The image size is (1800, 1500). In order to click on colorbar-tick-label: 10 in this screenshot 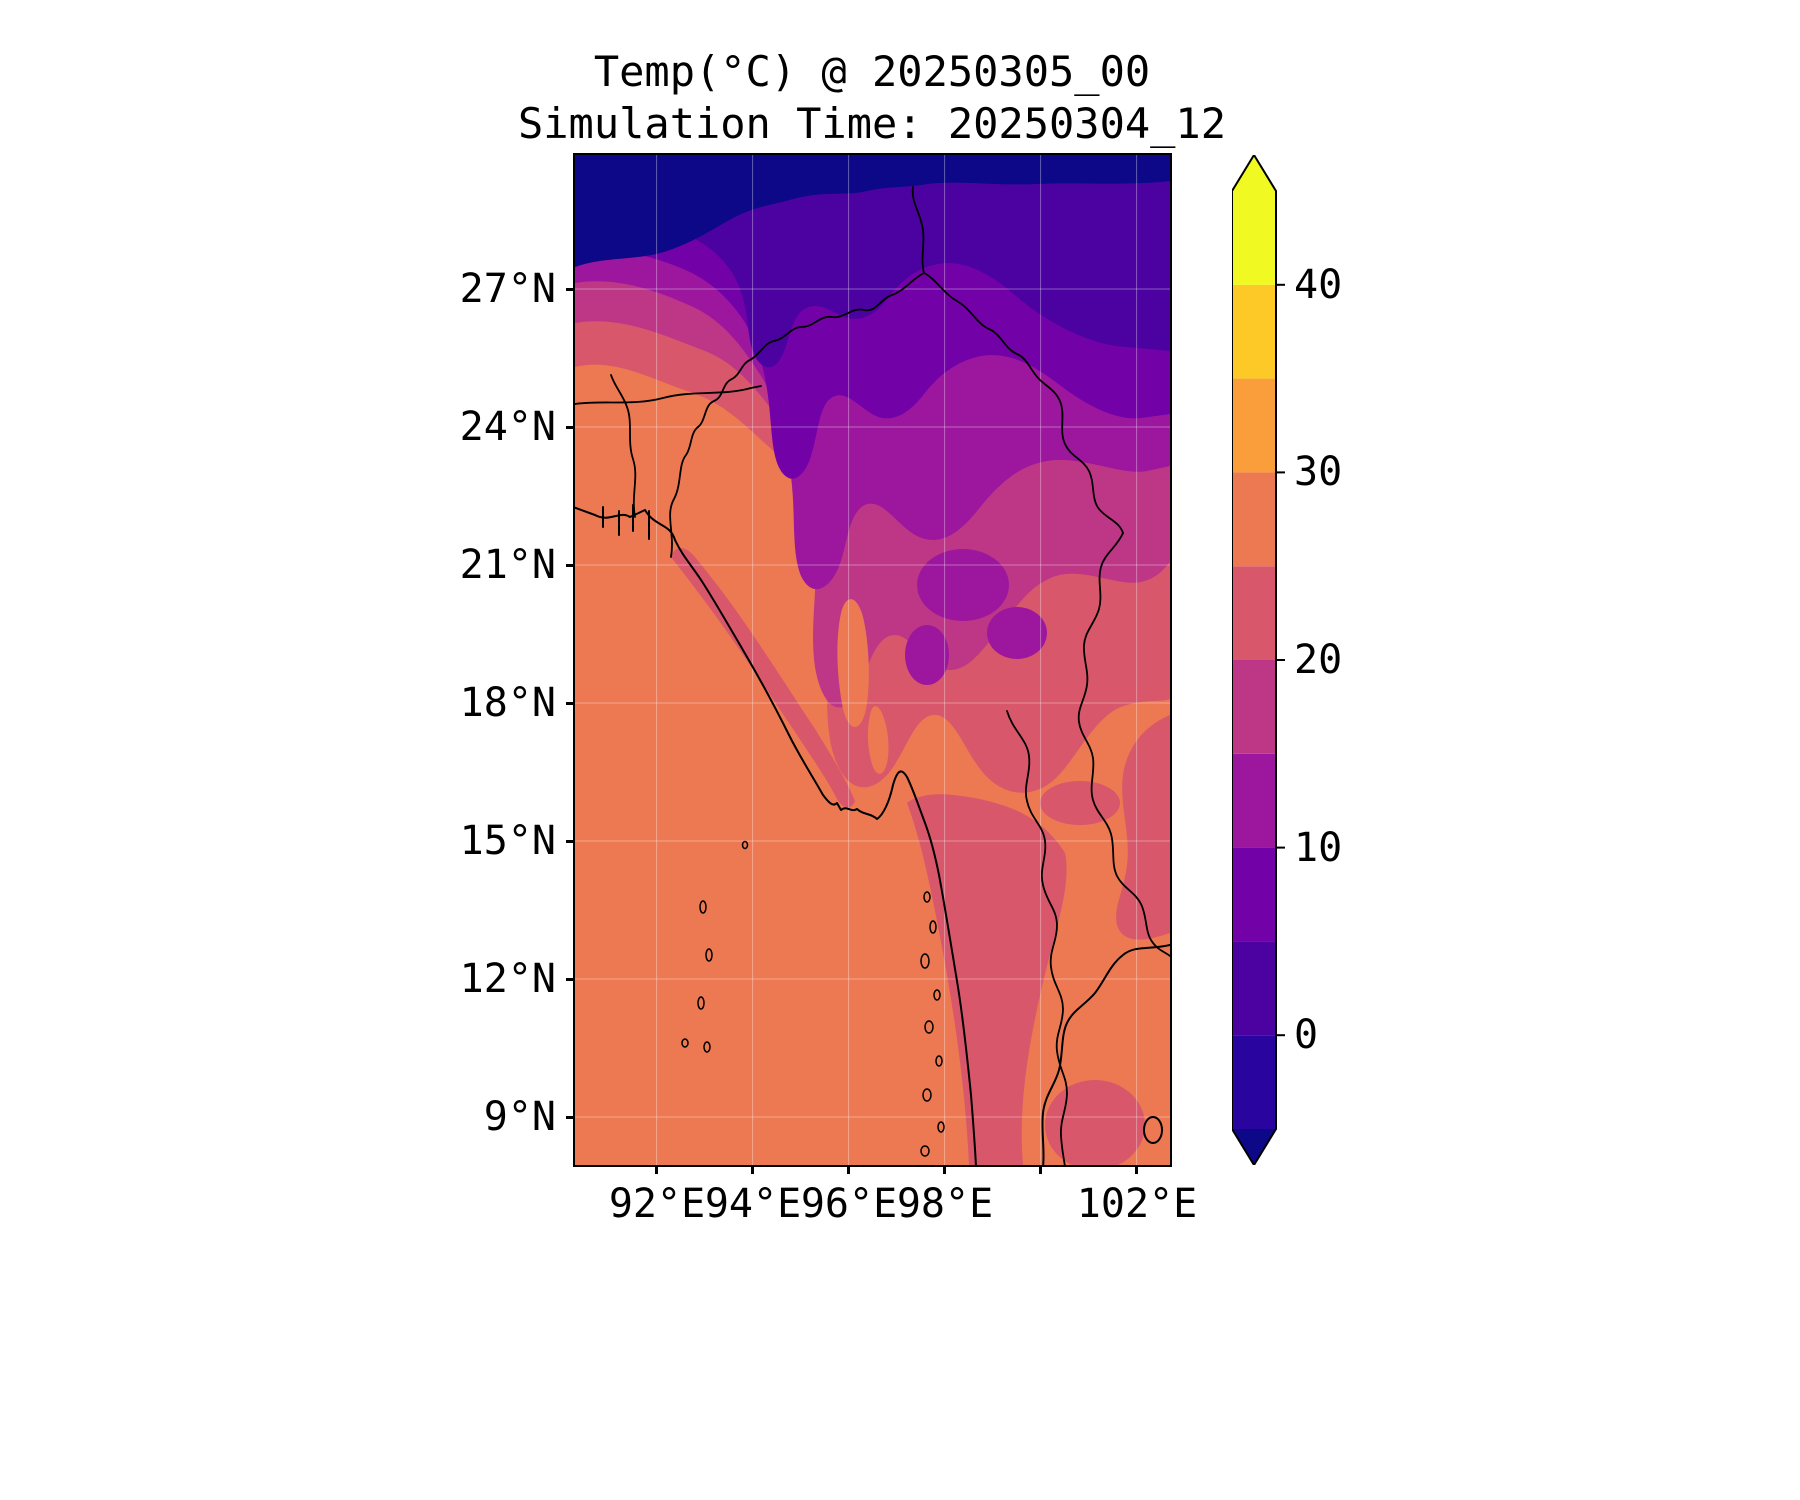, I will do `click(1318, 848)`.